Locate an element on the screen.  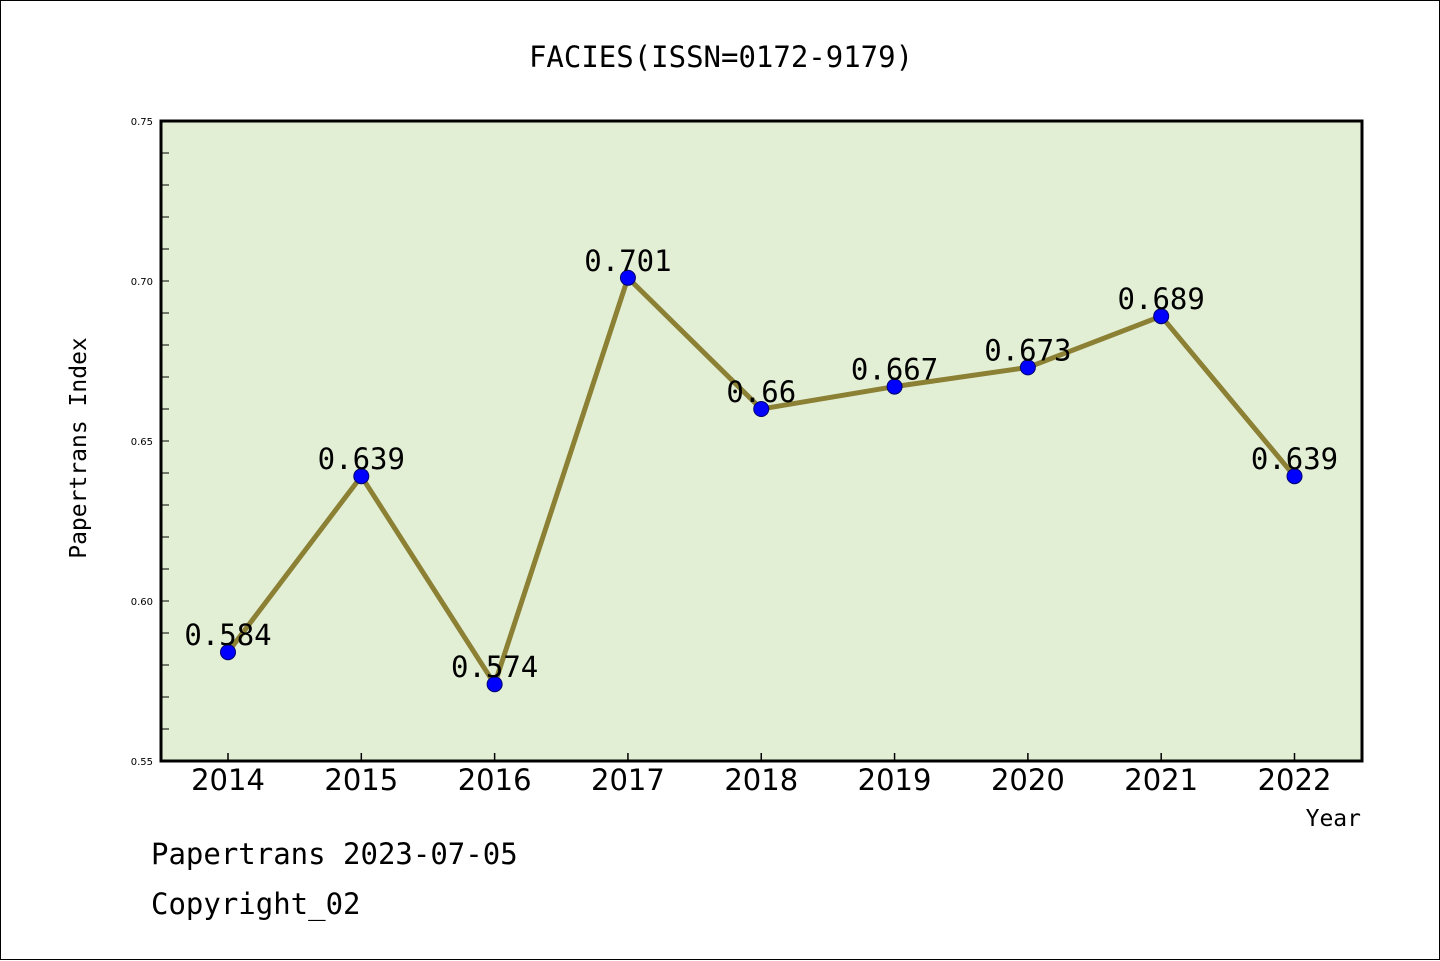
y-tick-label: 0.75 is located at coordinates (142, 122).